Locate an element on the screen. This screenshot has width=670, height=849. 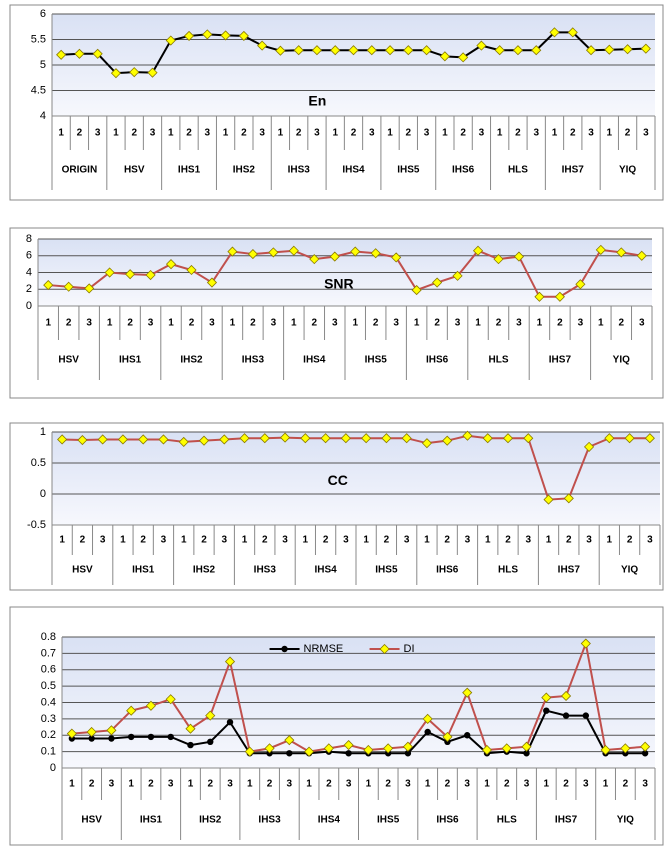
chart-label: SNR is located at coordinates (339, 283).